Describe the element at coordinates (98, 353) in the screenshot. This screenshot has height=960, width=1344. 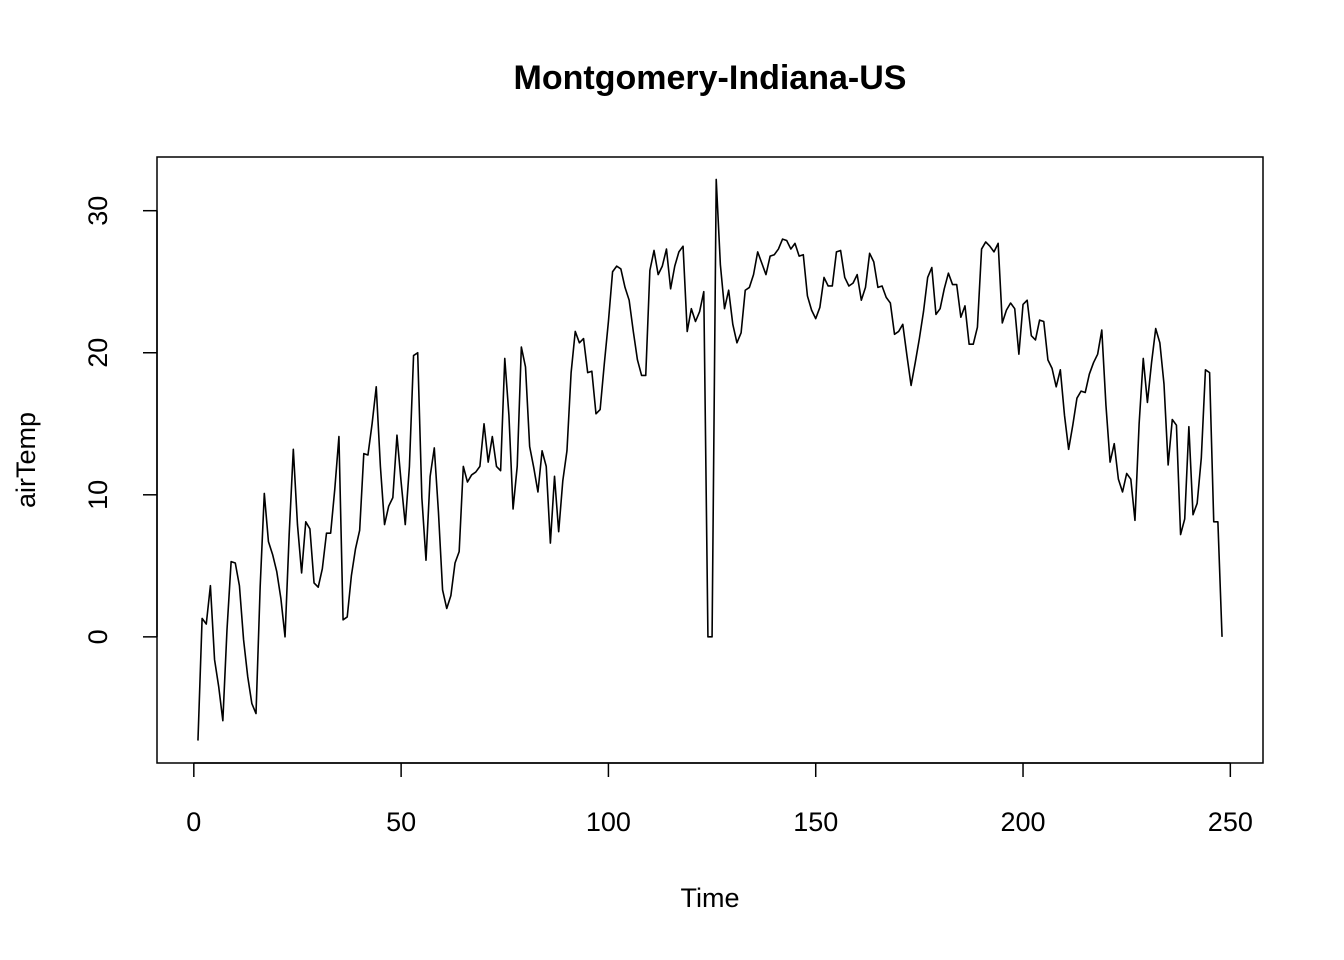
I see `y-tick-label: 20` at that location.